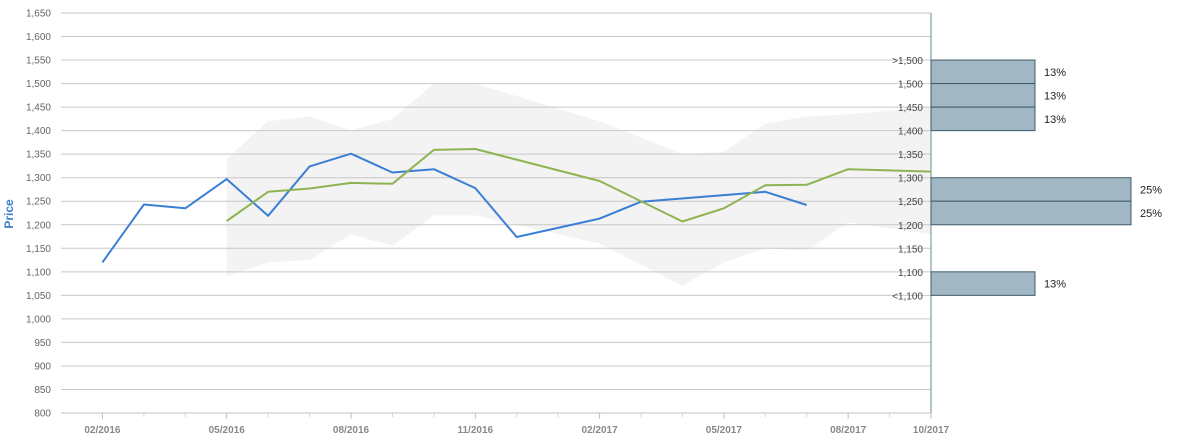 Image resolution: width=1179 pixels, height=442 pixels. Describe the element at coordinates (475, 430) in the screenshot. I see `x-tick-label: 11/2016` at that location.